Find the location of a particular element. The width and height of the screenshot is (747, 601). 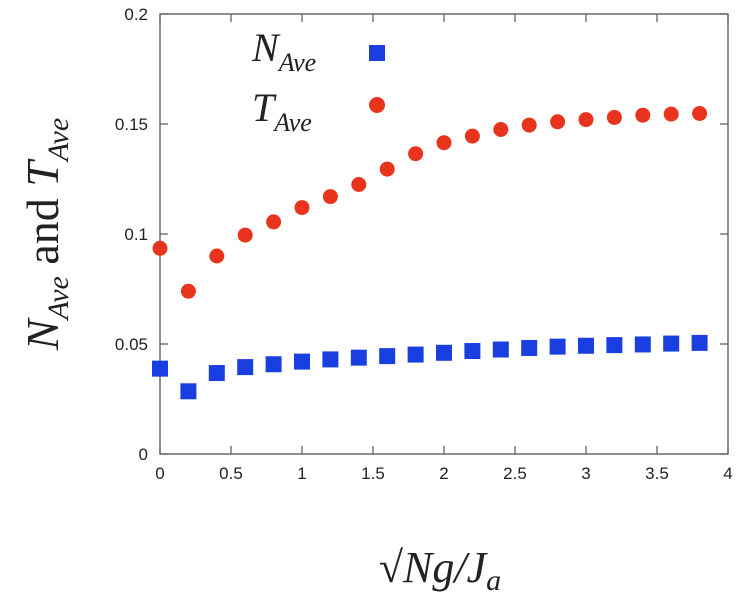

y-tick-labels: 0 0.05 0.1 0.15 0.2 is located at coordinates (131, 234).